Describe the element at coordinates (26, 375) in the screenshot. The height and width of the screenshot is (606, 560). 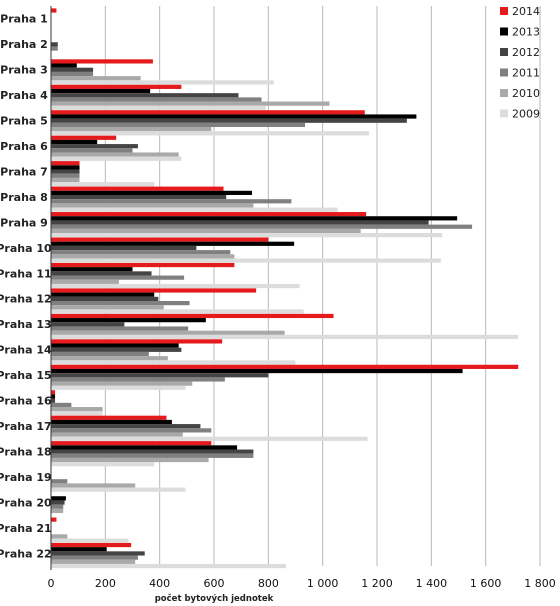
I see `category-label: Praha 15` at that location.